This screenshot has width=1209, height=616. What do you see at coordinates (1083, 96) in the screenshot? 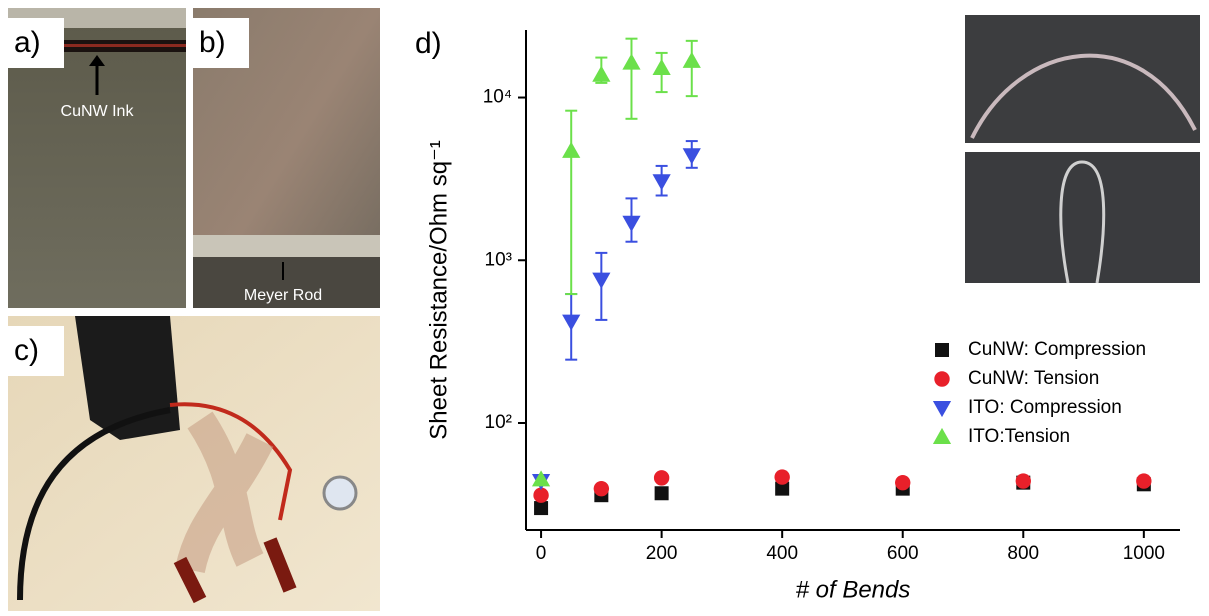
I see `bent-film` at bounding box center [1083, 96].